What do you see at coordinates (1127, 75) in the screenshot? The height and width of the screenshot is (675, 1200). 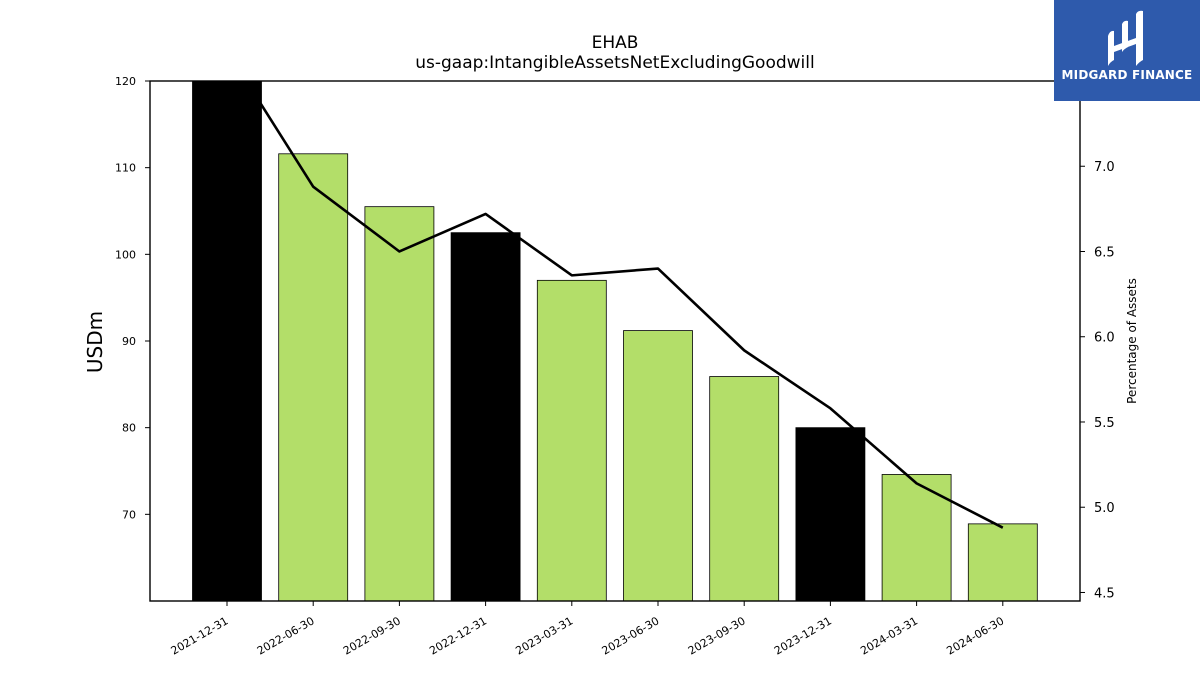 I see `brand-logo-text: MIDGARD FINANCE` at bounding box center [1127, 75].